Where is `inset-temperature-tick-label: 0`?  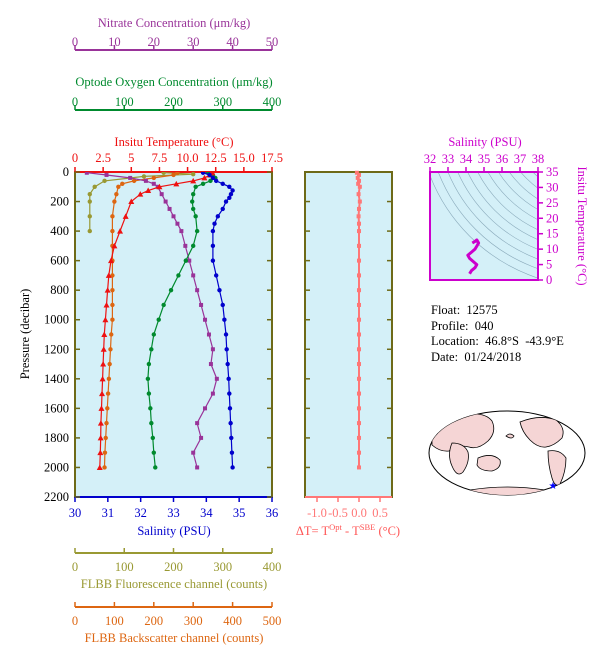 inset-temperature-tick-label: 0 is located at coordinates (549, 280).